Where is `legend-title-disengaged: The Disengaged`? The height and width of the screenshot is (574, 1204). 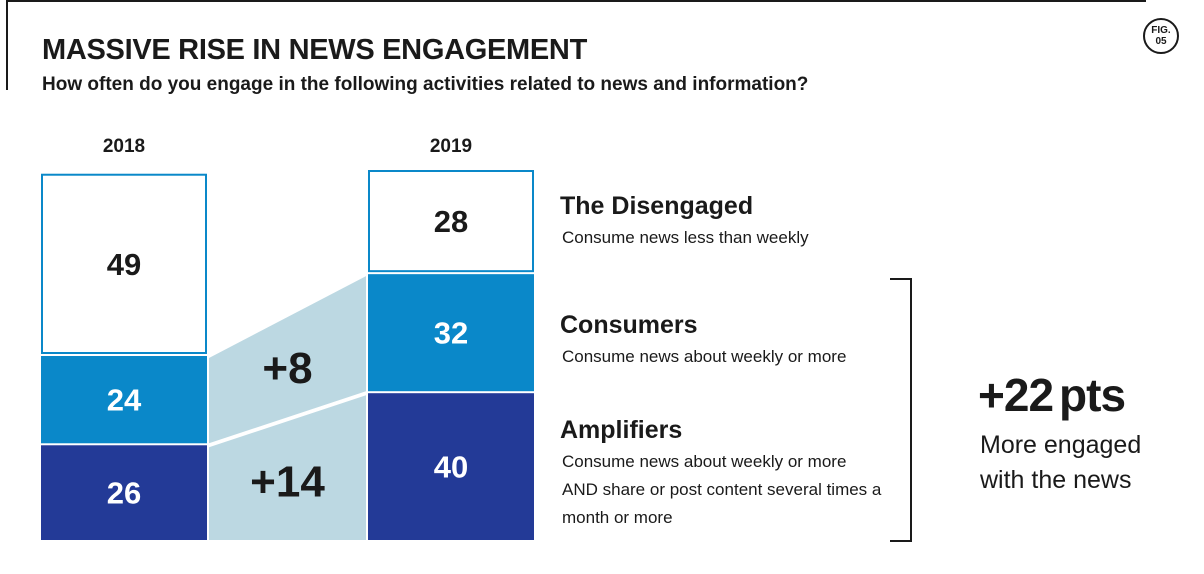 legend-title-disengaged: The Disengaged is located at coordinates (657, 206).